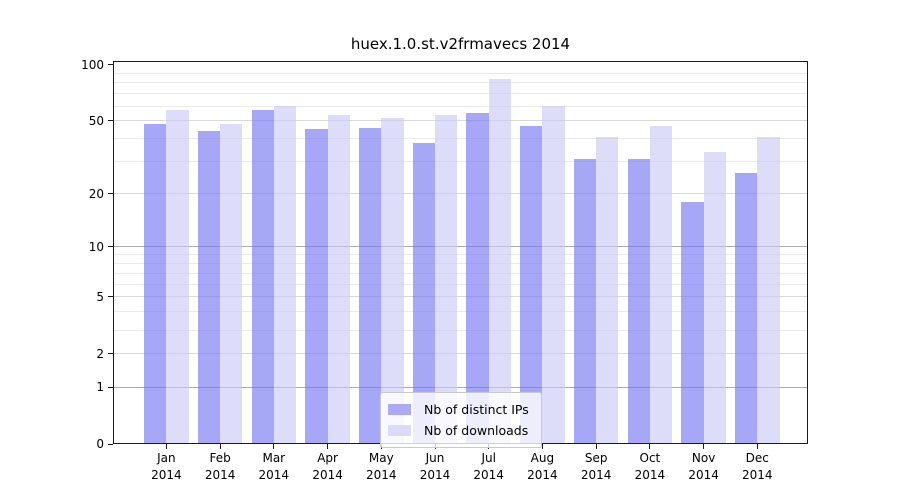 The width and height of the screenshot is (900, 500). What do you see at coordinates (638, 301) in the screenshot?
I see `bar-distinct-ips-oct` at bounding box center [638, 301].